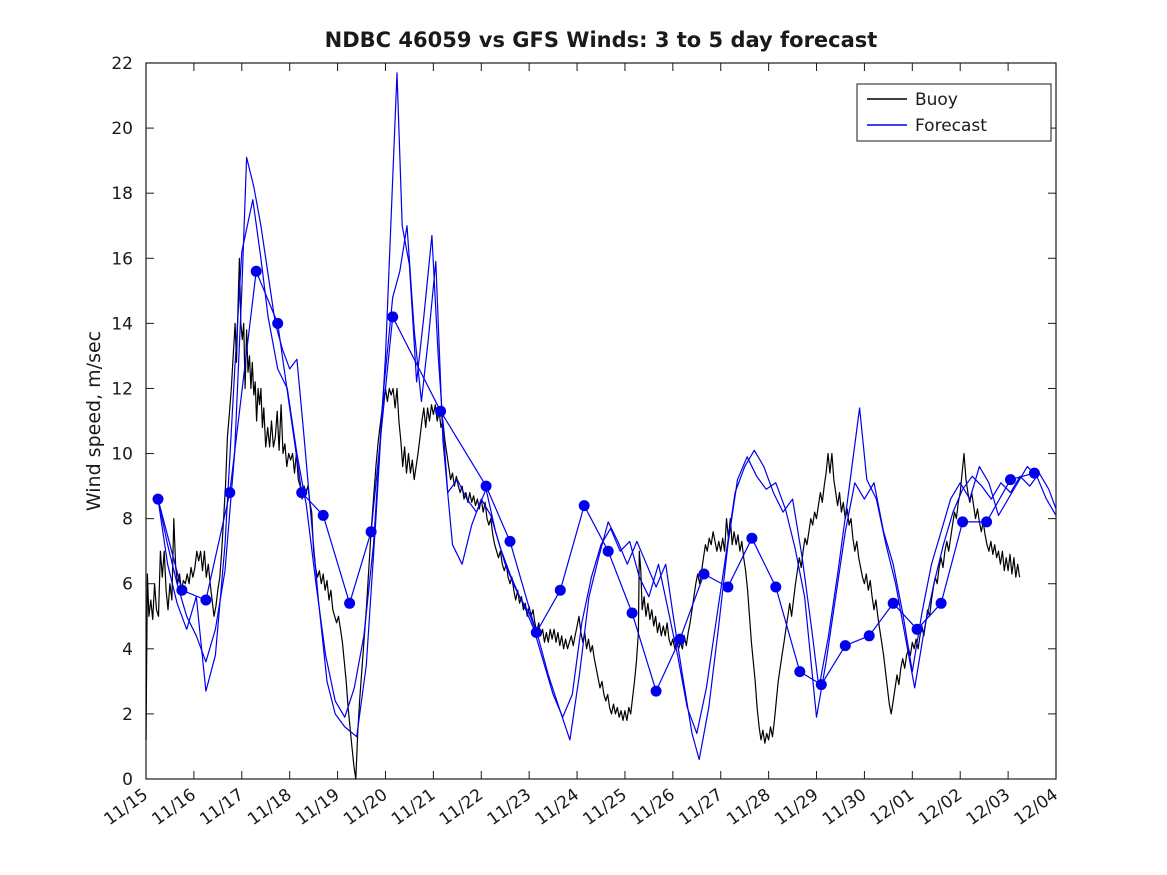  I want to click on x-tick-label: 12/01, so click(892, 807).